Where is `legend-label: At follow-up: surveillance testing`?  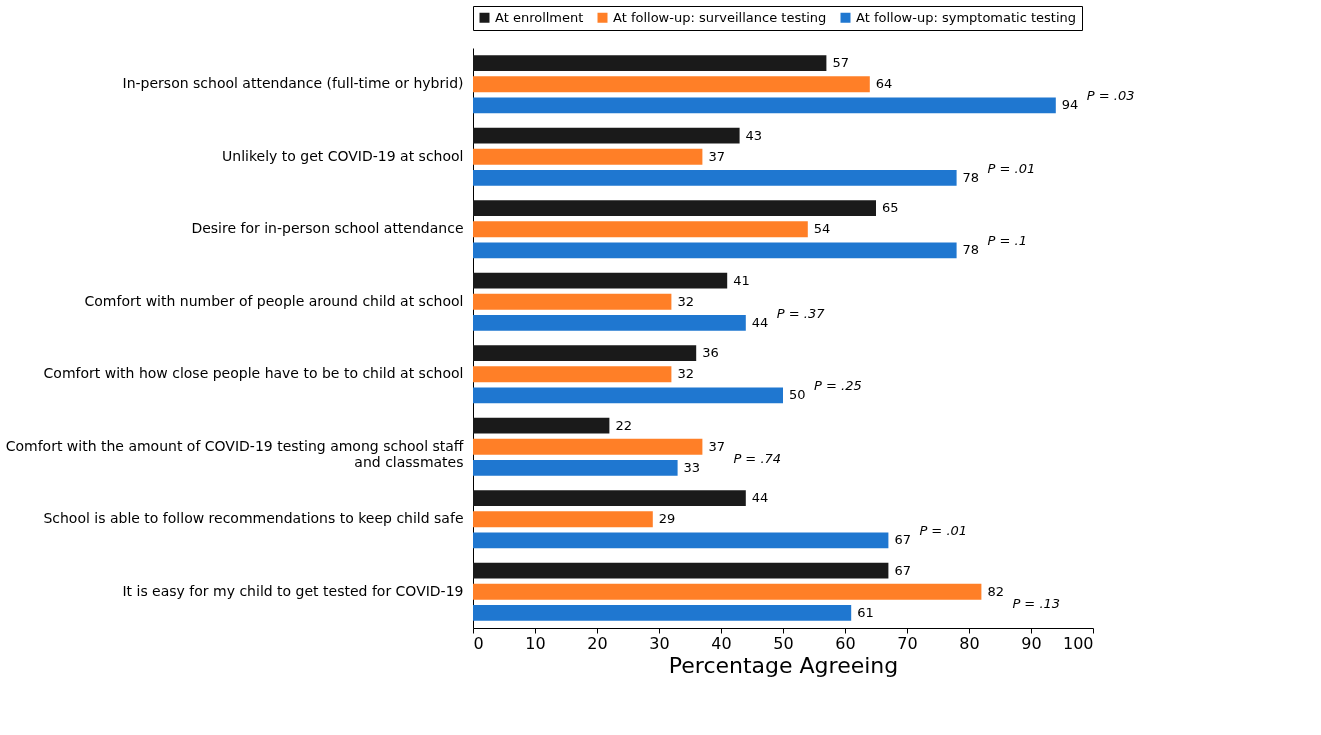 legend-label: At follow-up: surveillance testing is located at coordinates (720, 17).